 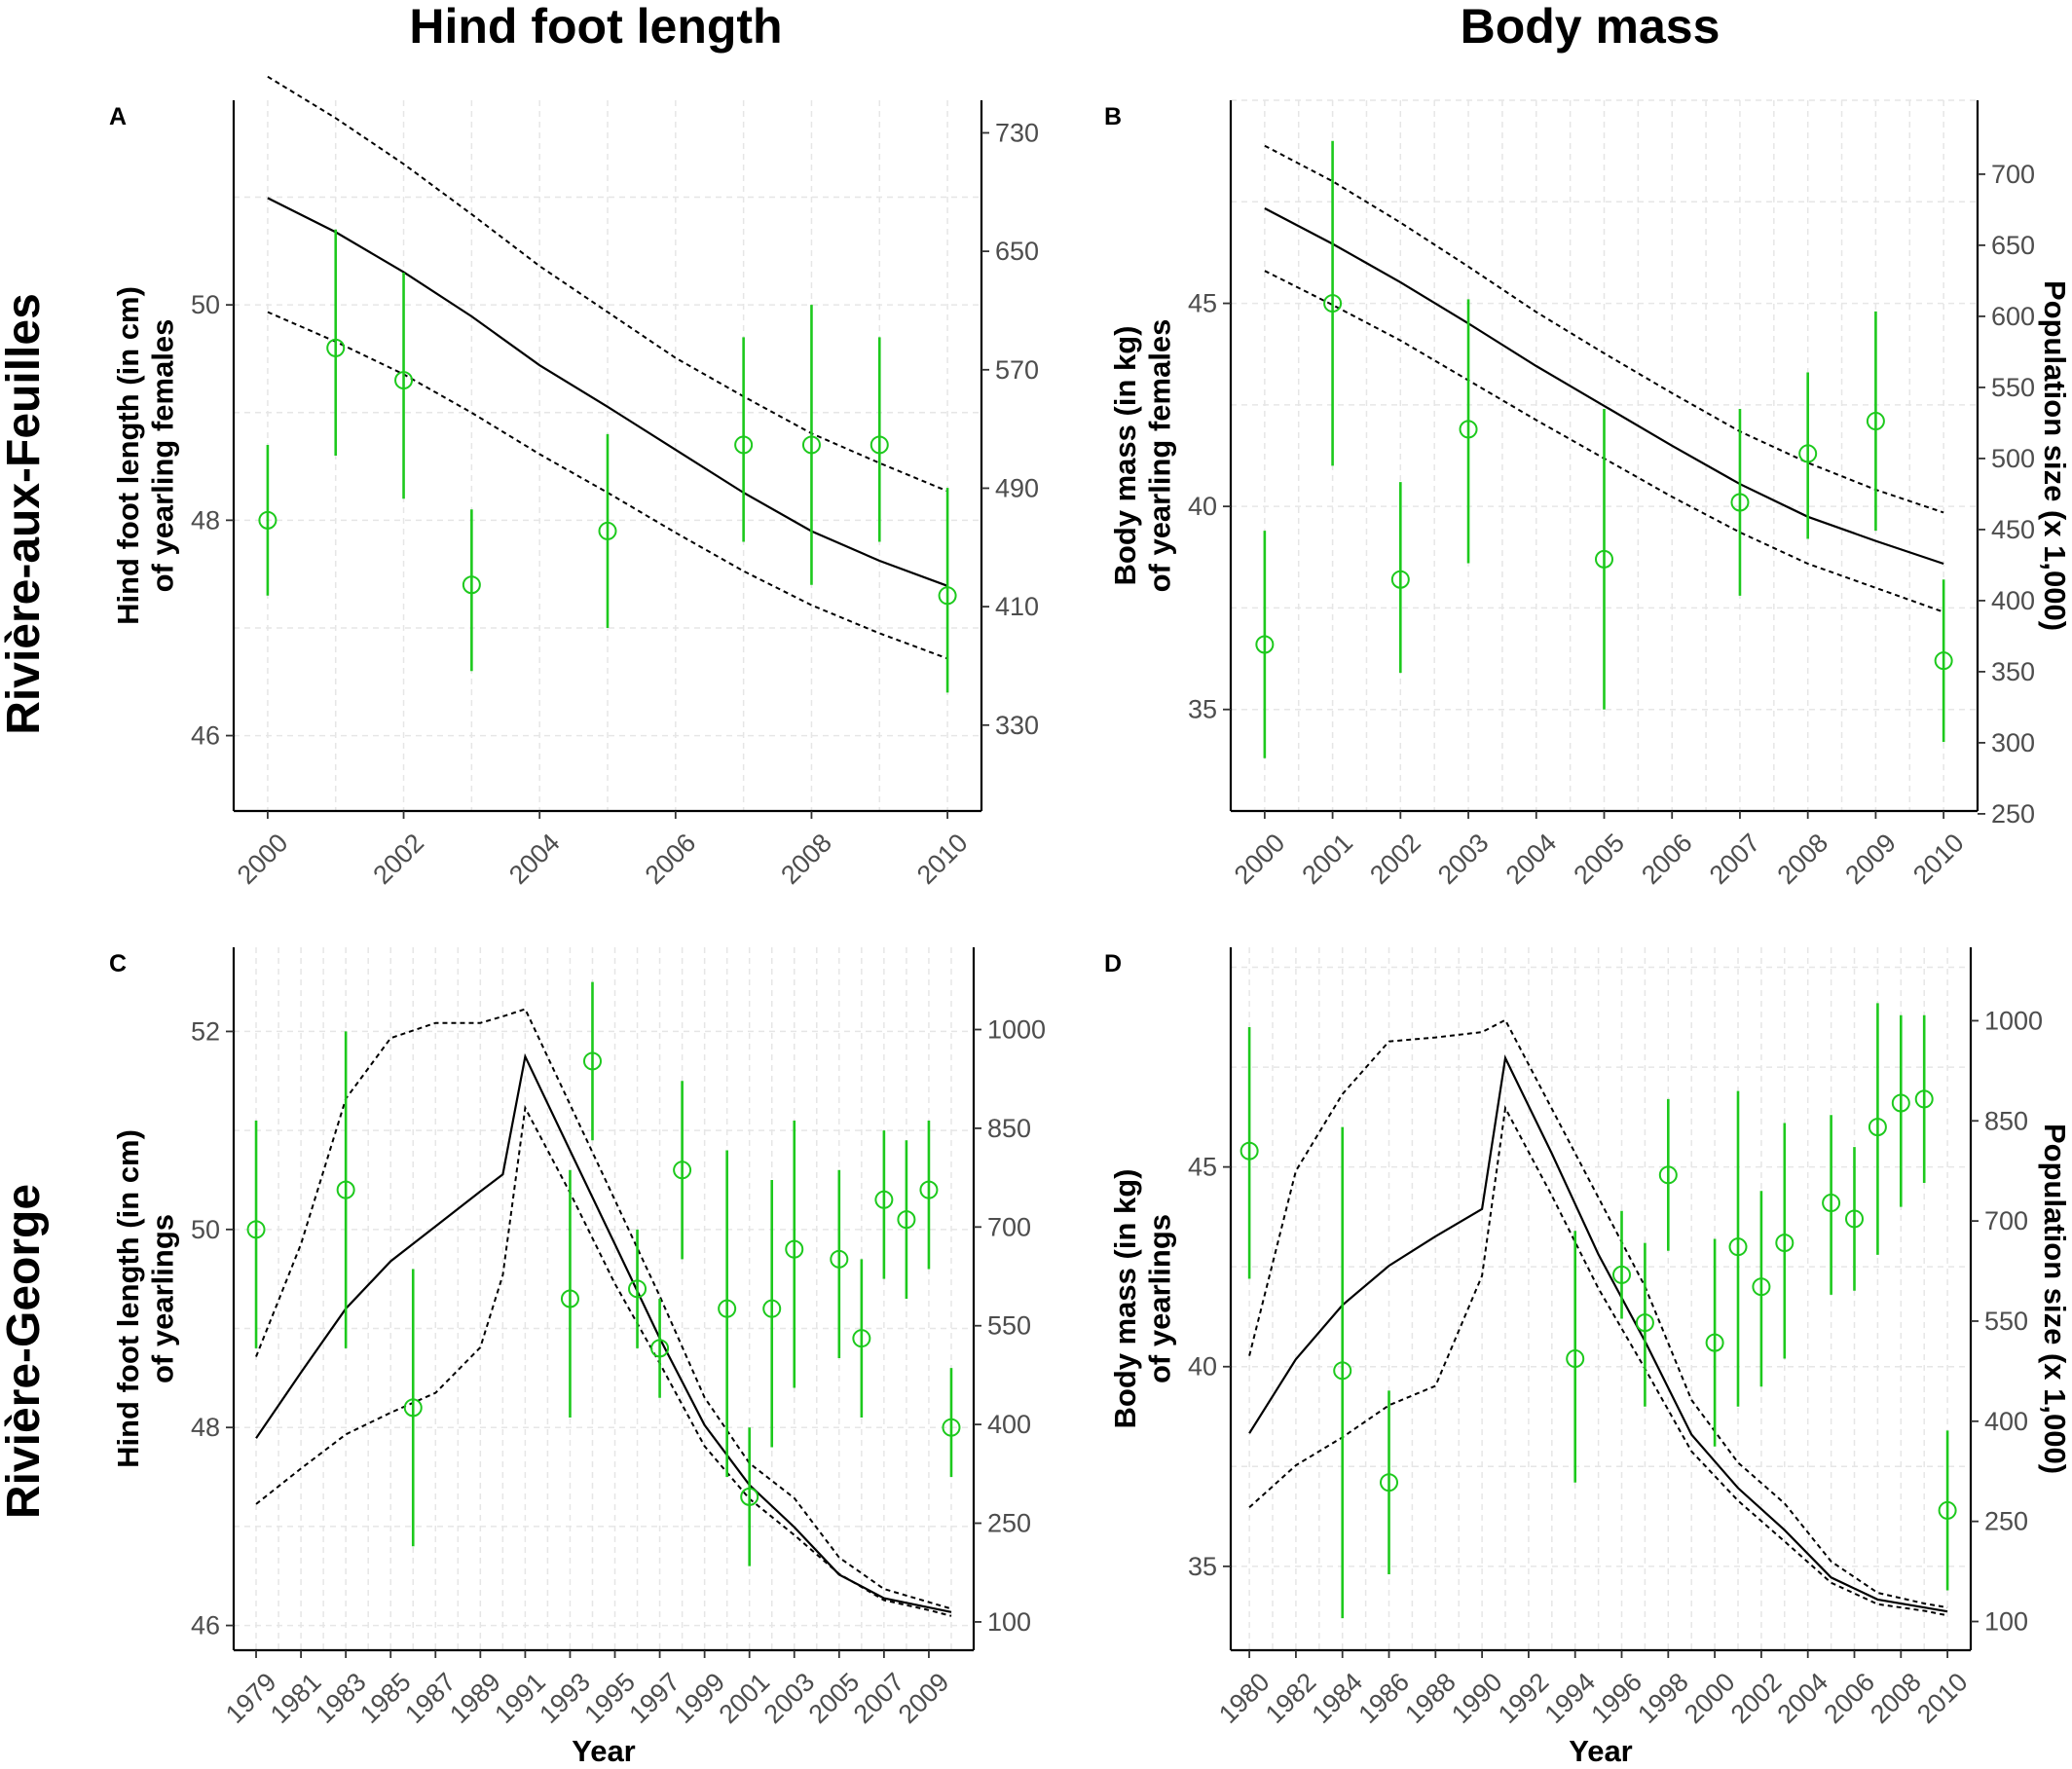 What do you see at coordinates (1009, 1424) in the screenshot?
I see `y2-tick-label: 400` at bounding box center [1009, 1424].